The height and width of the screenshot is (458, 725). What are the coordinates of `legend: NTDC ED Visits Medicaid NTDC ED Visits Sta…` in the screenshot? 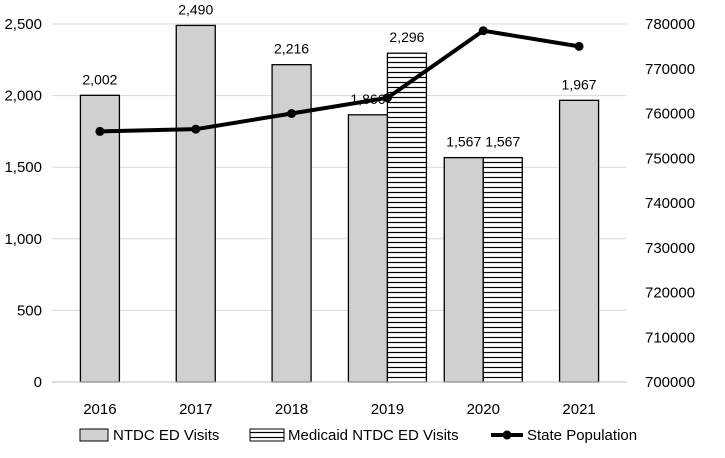 It's located at (358, 435).